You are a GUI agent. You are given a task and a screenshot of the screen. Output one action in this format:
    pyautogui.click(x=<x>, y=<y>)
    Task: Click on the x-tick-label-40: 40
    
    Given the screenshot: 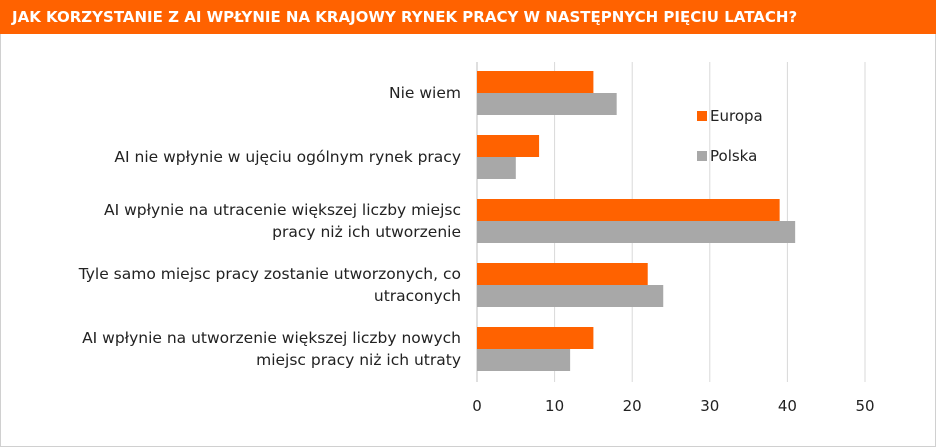 What is the action you would take?
    pyautogui.click(x=787, y=406)
    